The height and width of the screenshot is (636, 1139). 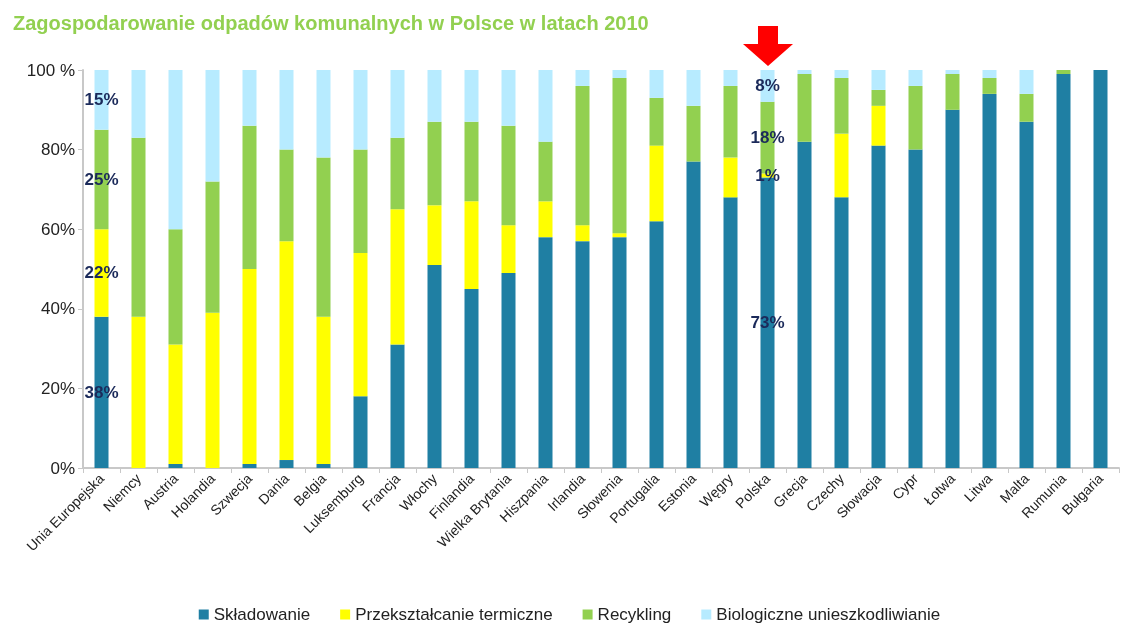 What do you see at coordinates (767, 86) in the screenshot?
I see `data-label: 8%` at bounding box center [767, 86].